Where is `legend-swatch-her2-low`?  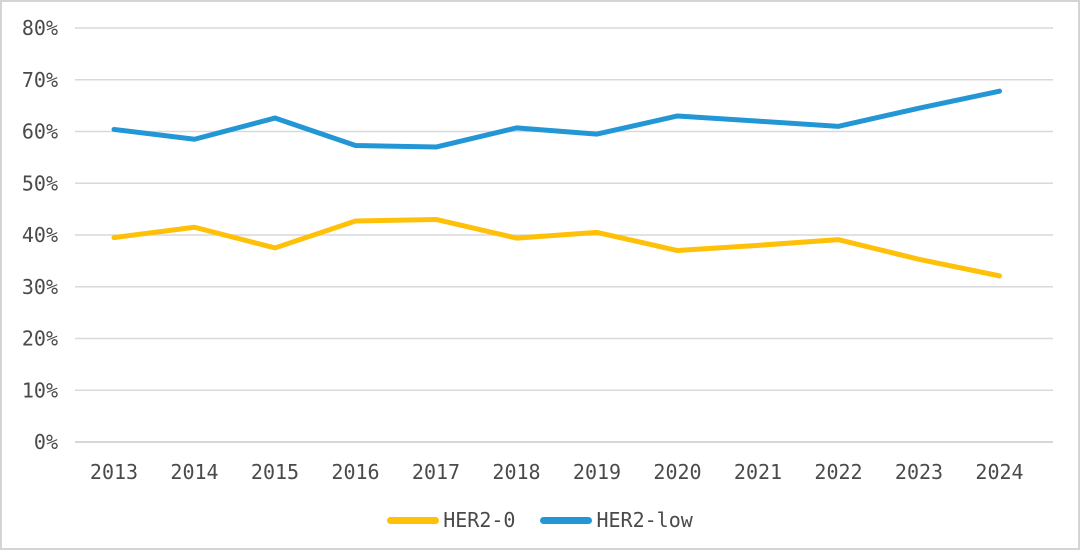 legend-swatch-her2-low is located at coordinates (566, 520).